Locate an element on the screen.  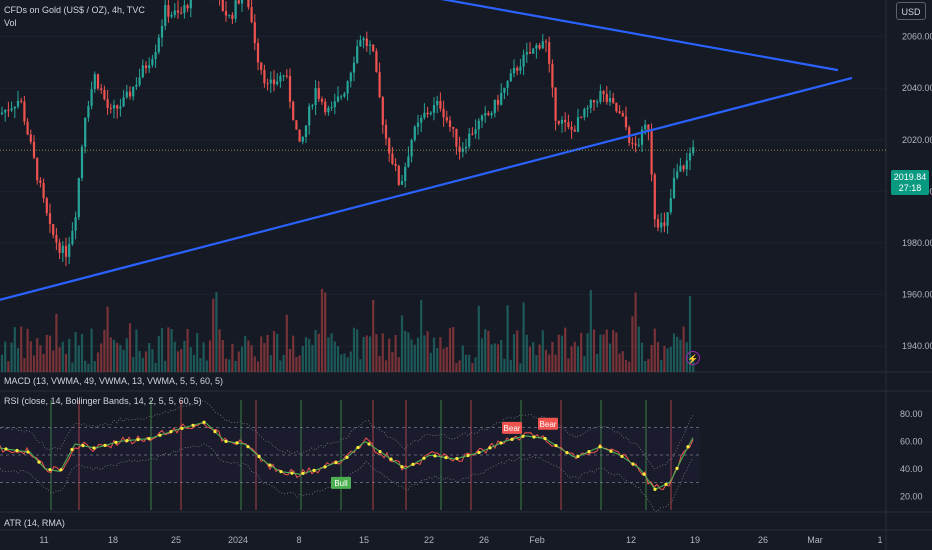
symbol-title: CFDs on Gold (US$ / OZ), 4h, TVC is located at coordinates (74, 10).